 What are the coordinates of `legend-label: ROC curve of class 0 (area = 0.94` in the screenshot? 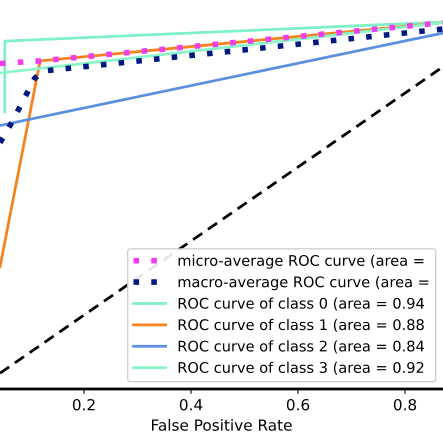 It's located at (301, 304).